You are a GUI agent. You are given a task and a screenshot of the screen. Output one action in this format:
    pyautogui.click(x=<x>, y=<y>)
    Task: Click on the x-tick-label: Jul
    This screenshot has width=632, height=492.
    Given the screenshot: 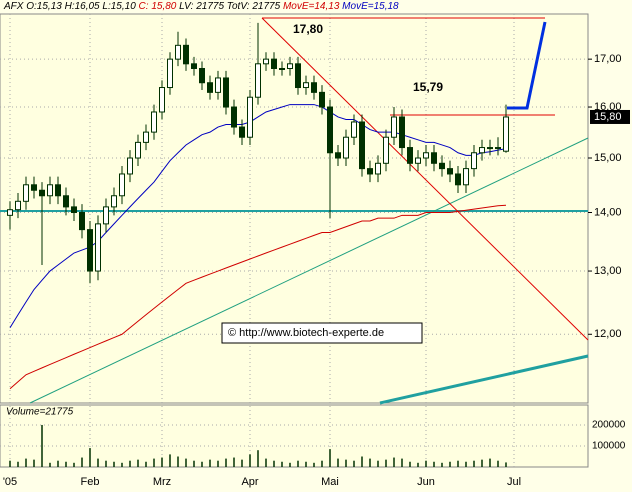 What is the action you would take?
    pyautogui.click(x=514, y=482)
    